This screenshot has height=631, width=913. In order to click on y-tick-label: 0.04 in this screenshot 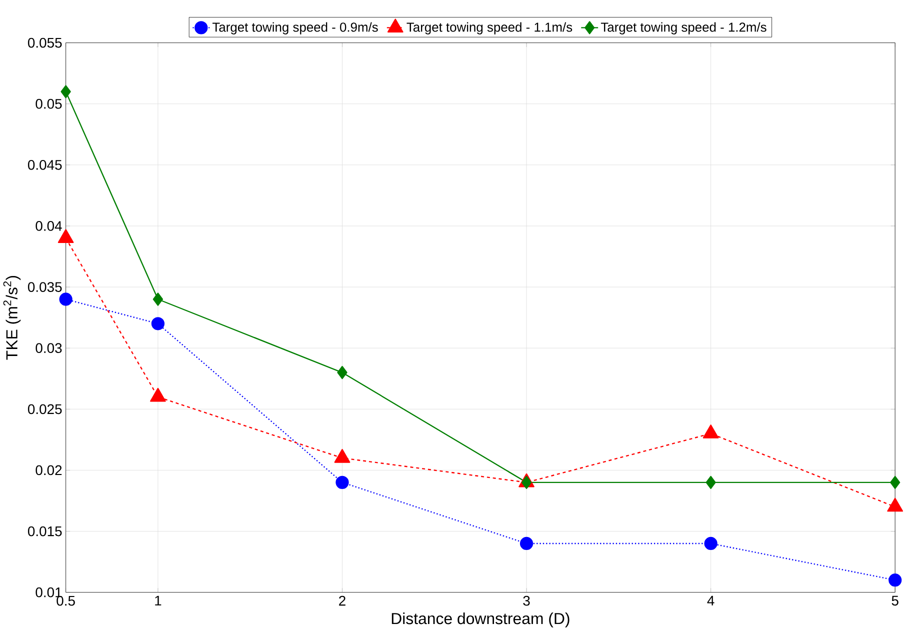, I will do `click(49, 226)`.